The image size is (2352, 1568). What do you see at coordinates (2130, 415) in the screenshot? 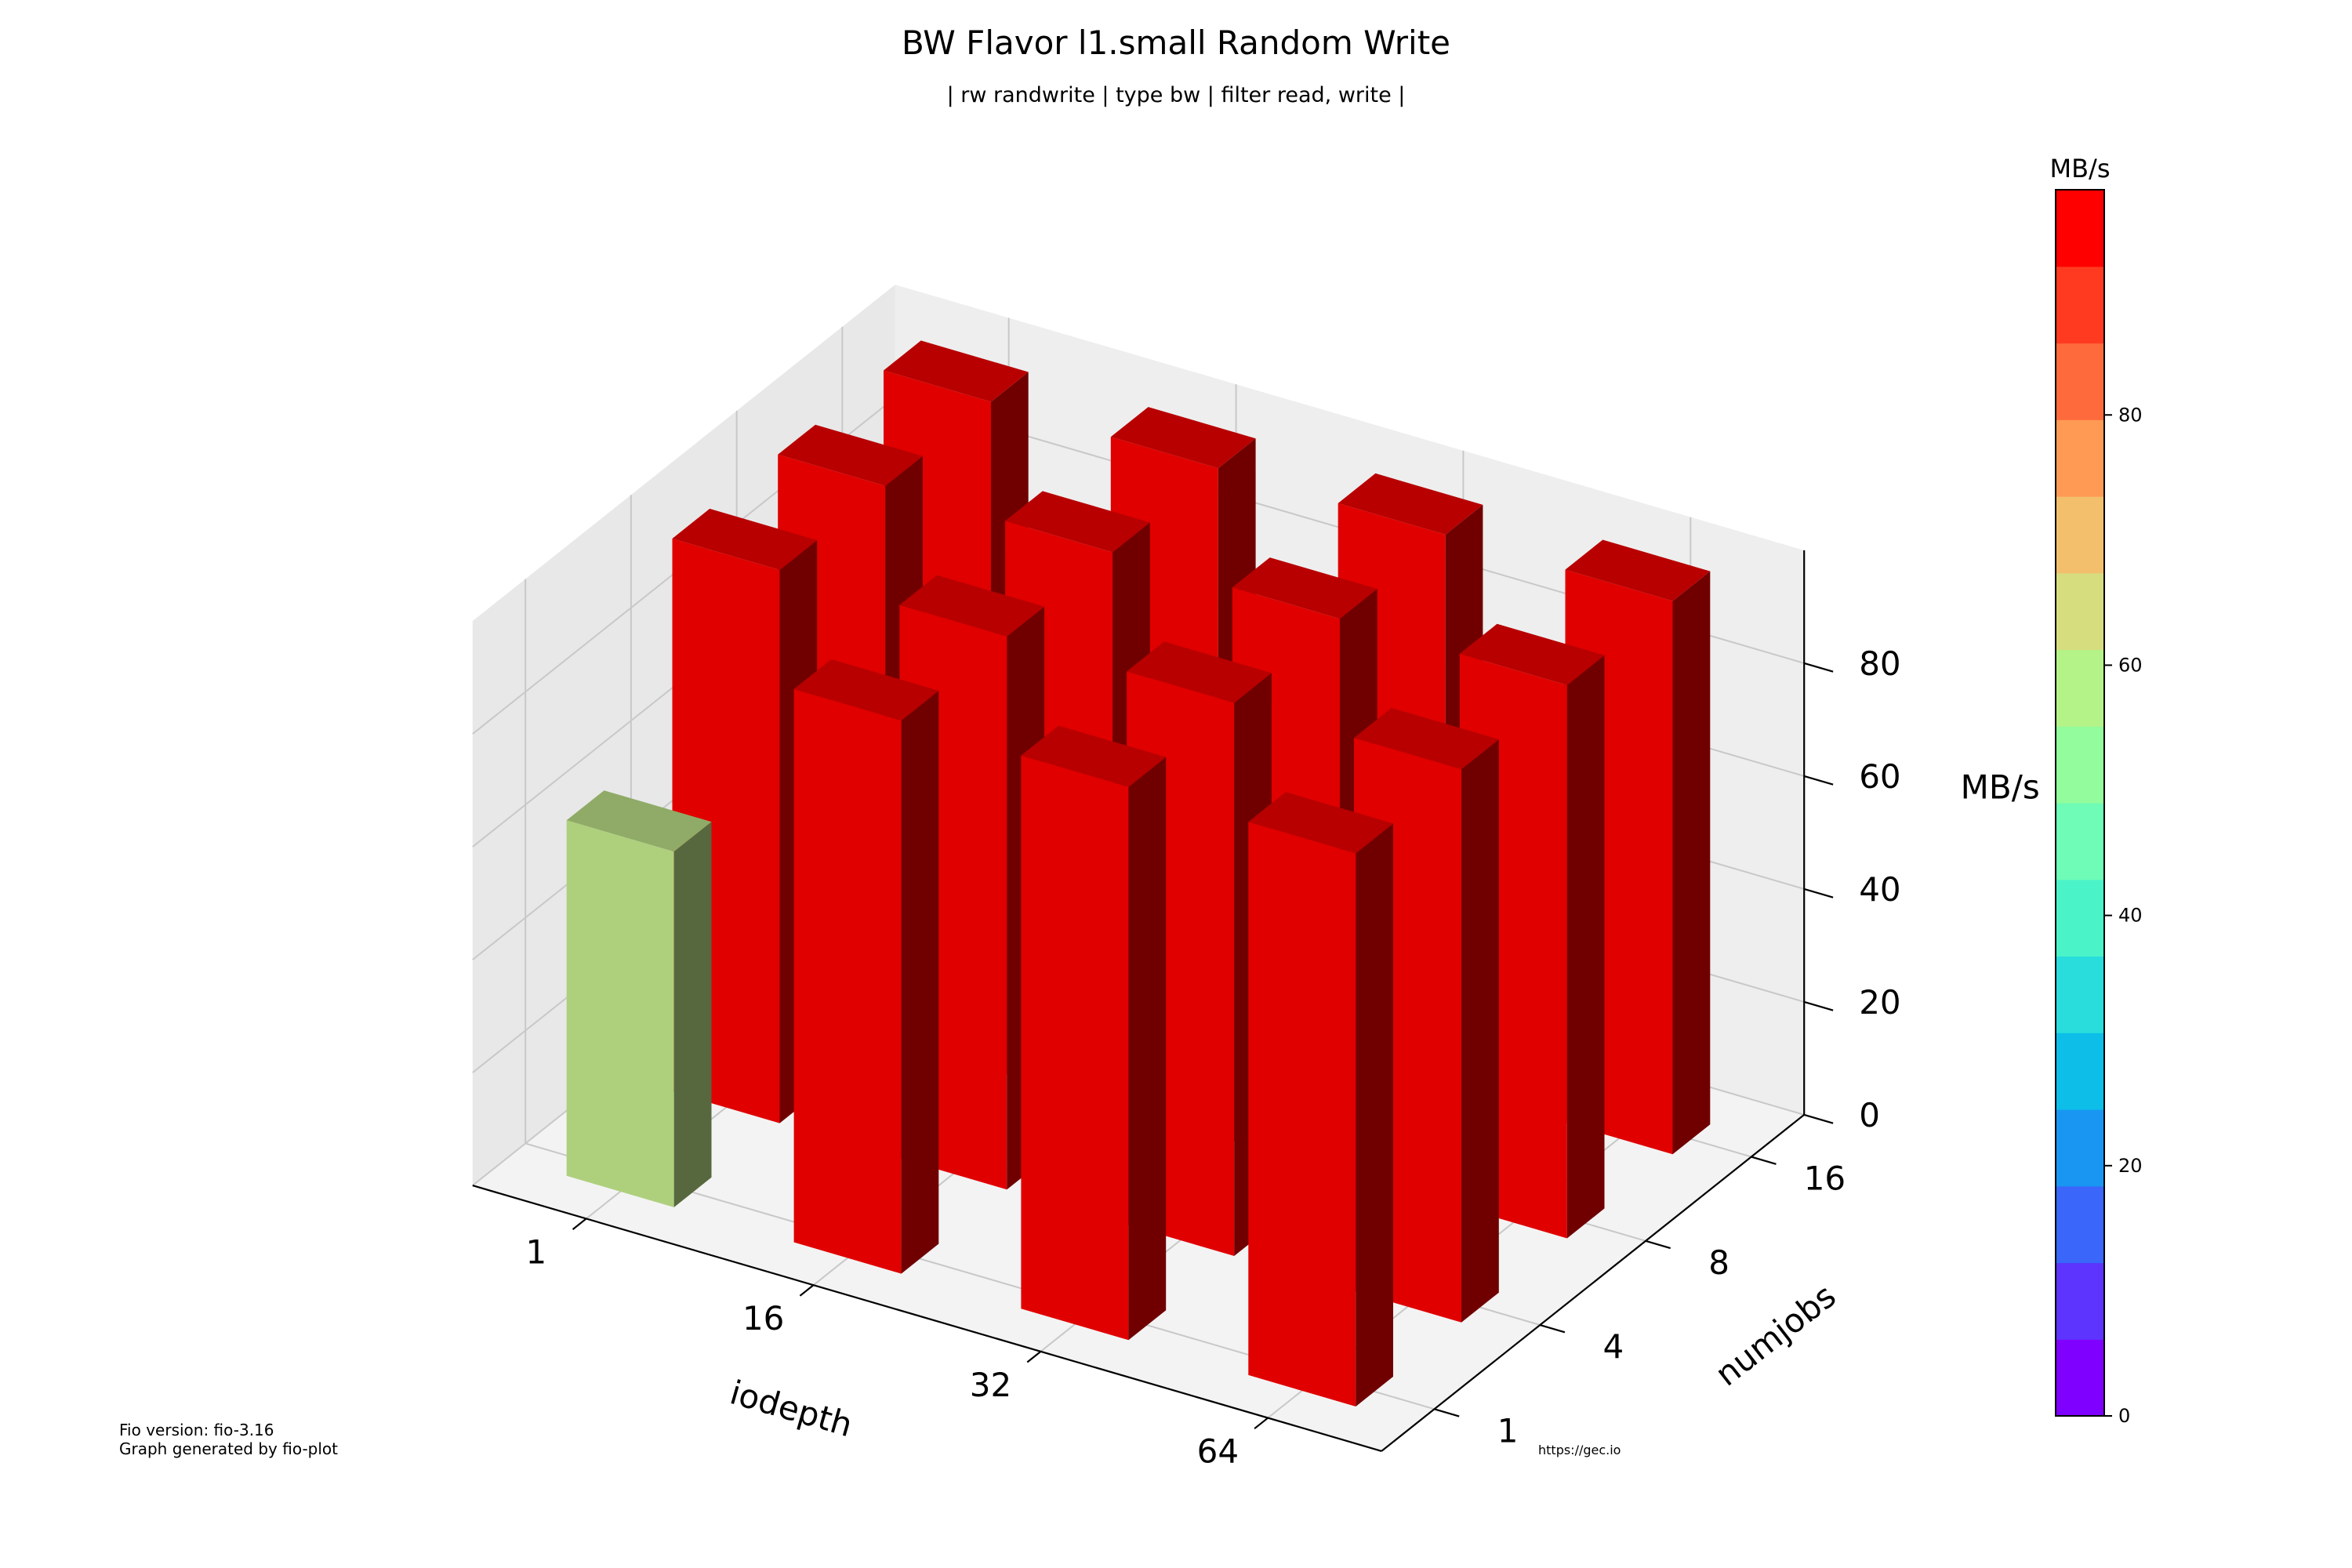
I see `colorbar-tick-label: 80` at bounding box center [2130, 415].